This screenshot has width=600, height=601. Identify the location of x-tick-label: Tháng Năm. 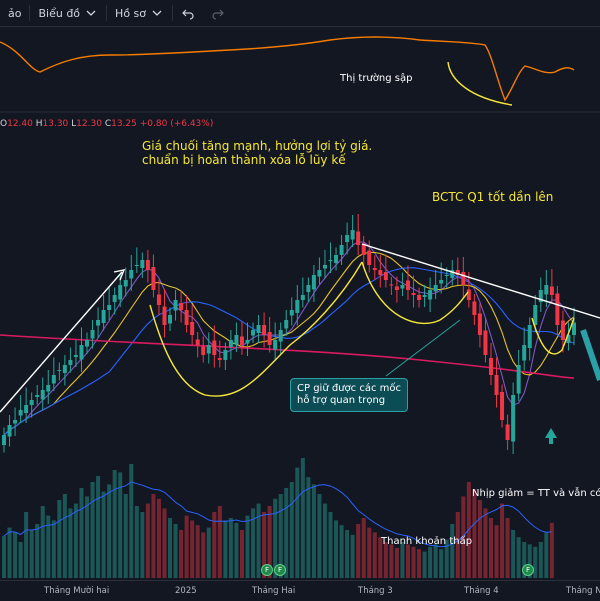
(583, 591).